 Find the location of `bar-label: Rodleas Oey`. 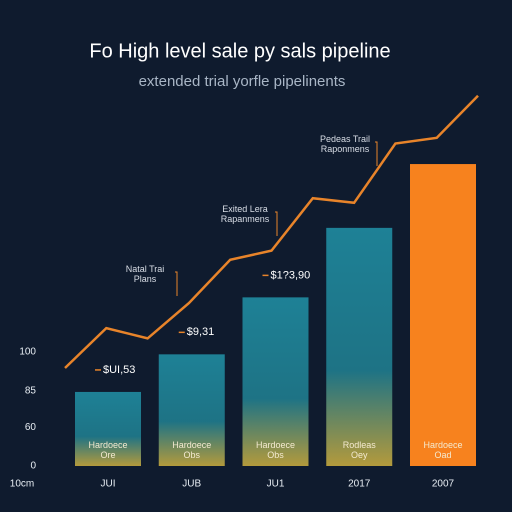

bar-label: Rodleas Oey is located at coordinates (360, 450).